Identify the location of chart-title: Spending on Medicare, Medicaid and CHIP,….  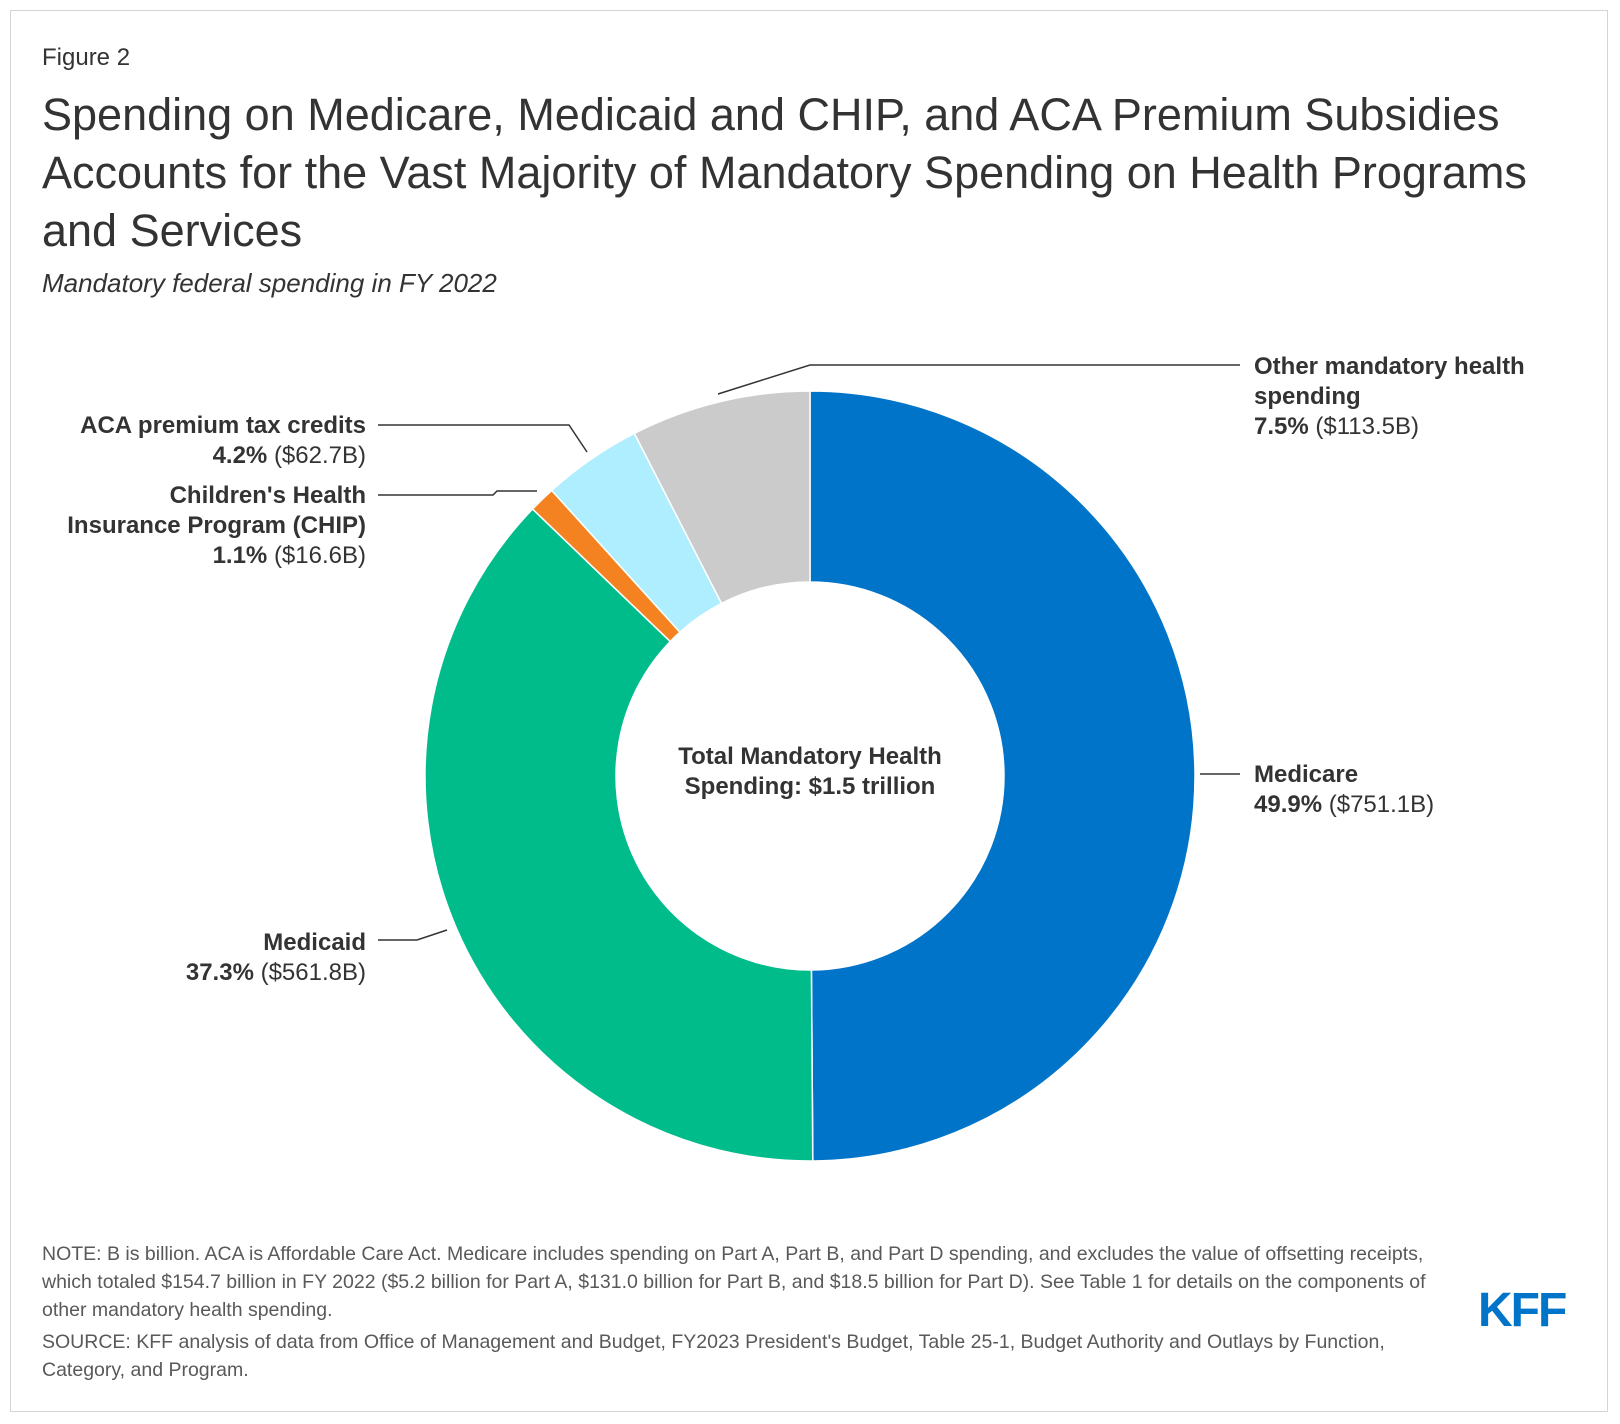
(784, 172).